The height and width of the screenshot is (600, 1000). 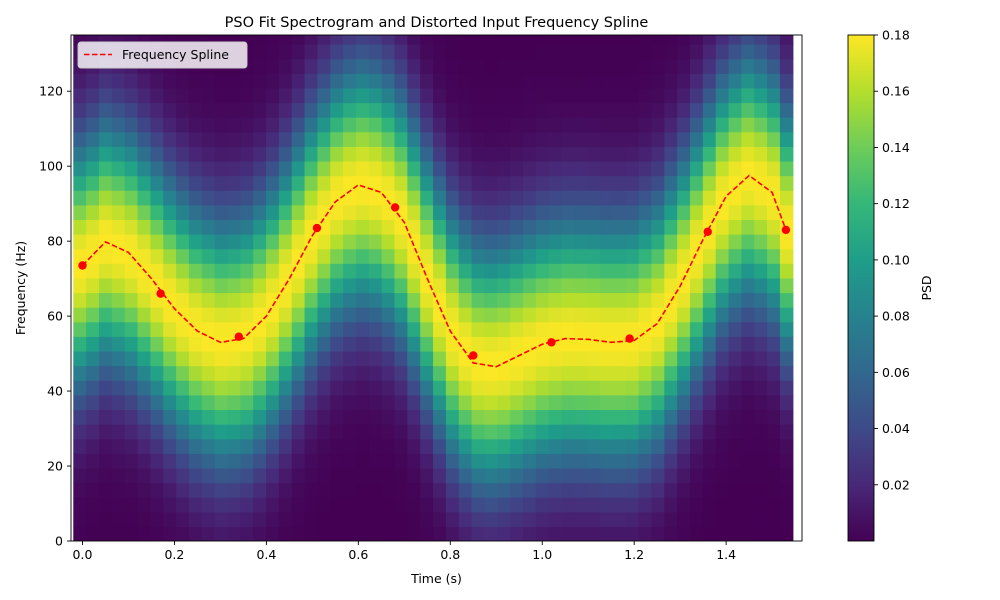 What do you see at coordinates (551, 342) in the screenshot?
I see `spline-control-point` at bounding box center [551, 342].